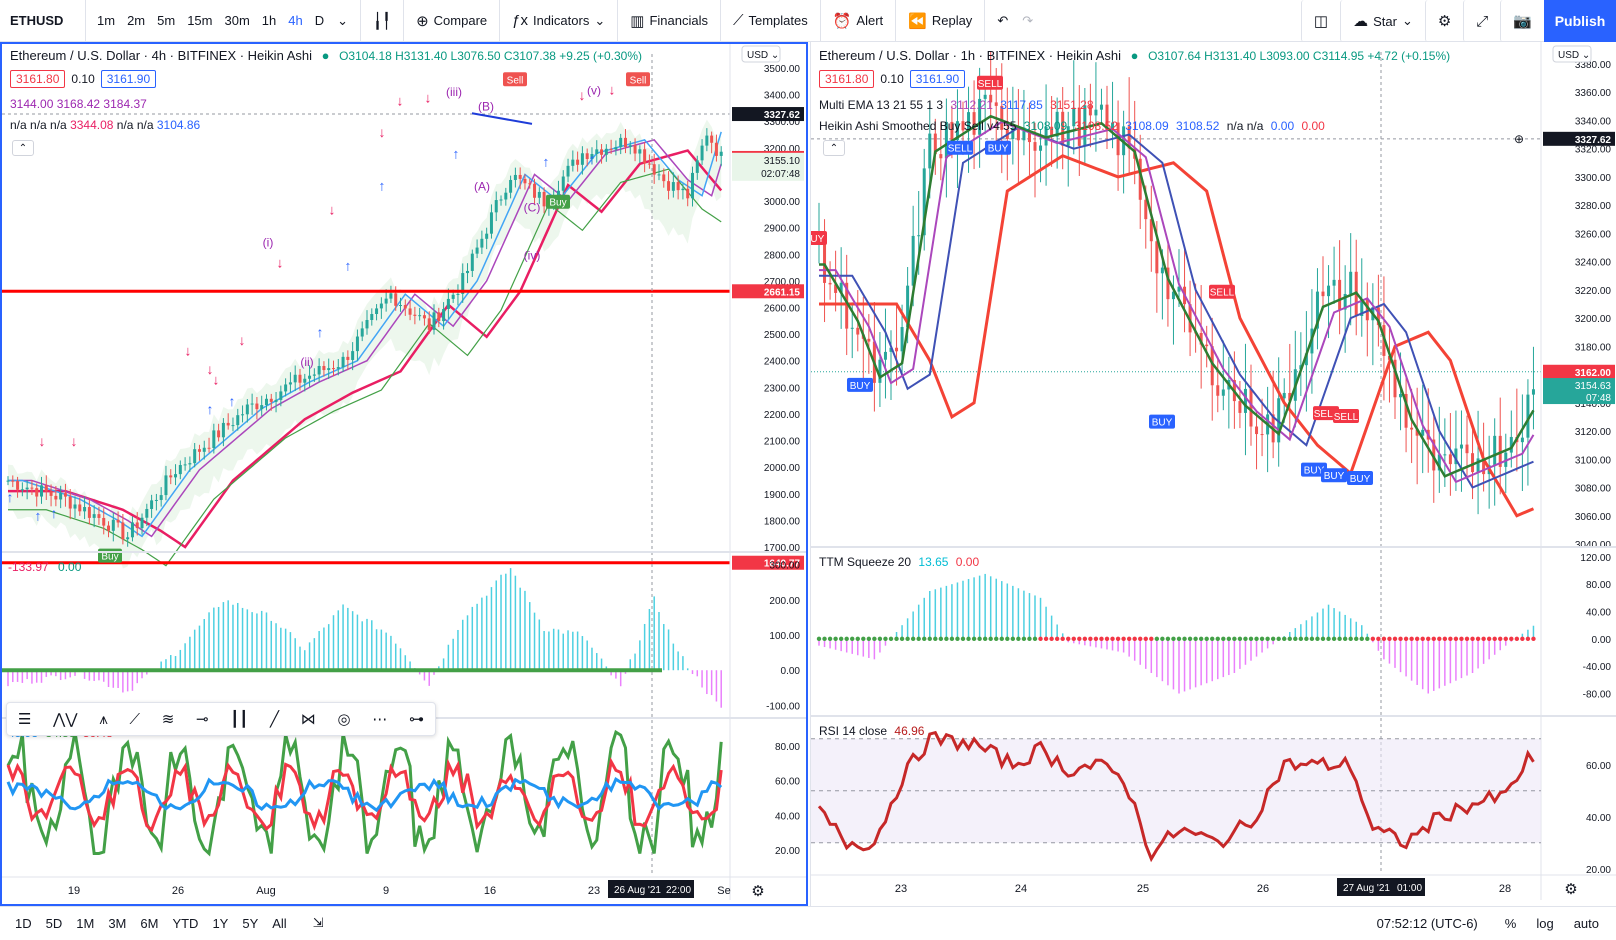  Describe the element at coordinates (1510, 923) in the screenshot. I see `percent-toggle: %` at that location.